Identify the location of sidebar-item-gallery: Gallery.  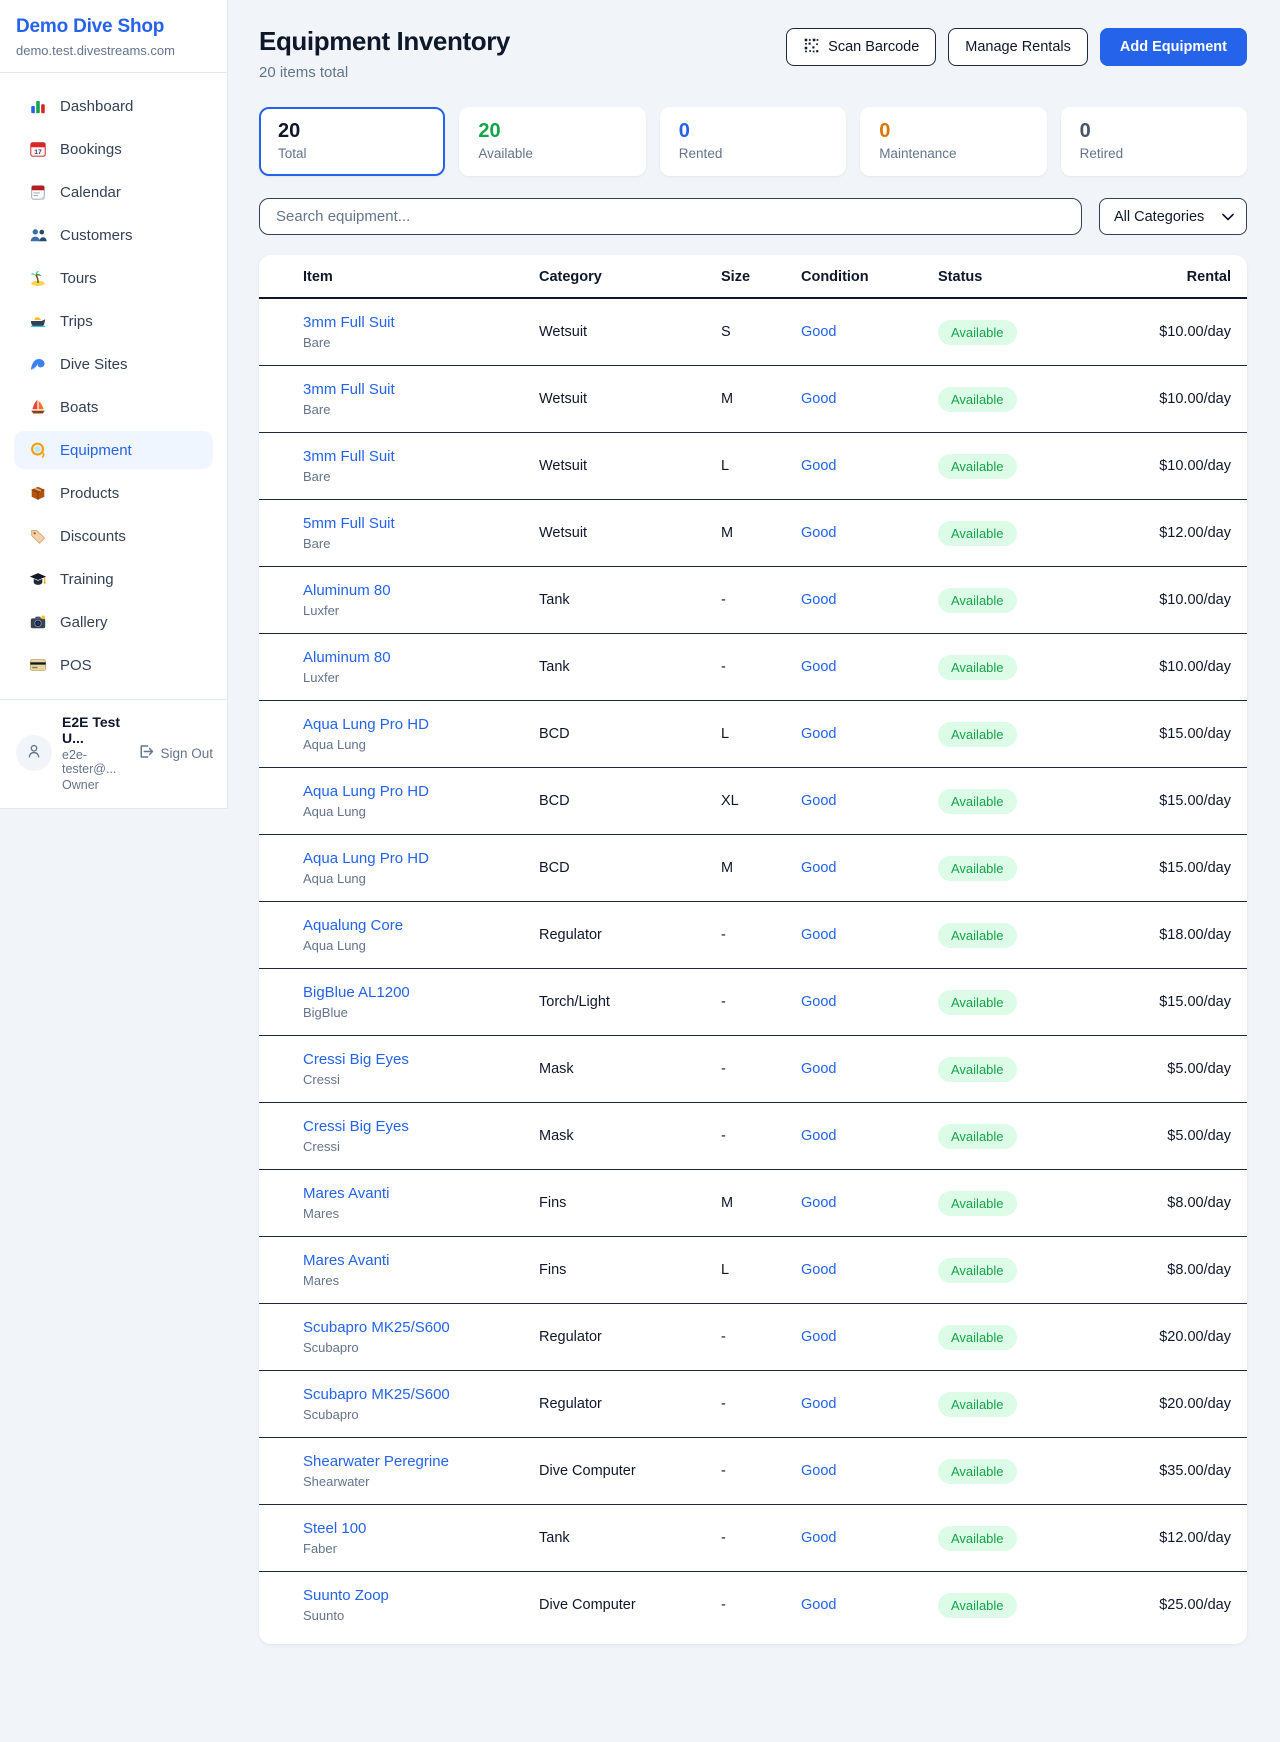
(113, 622).